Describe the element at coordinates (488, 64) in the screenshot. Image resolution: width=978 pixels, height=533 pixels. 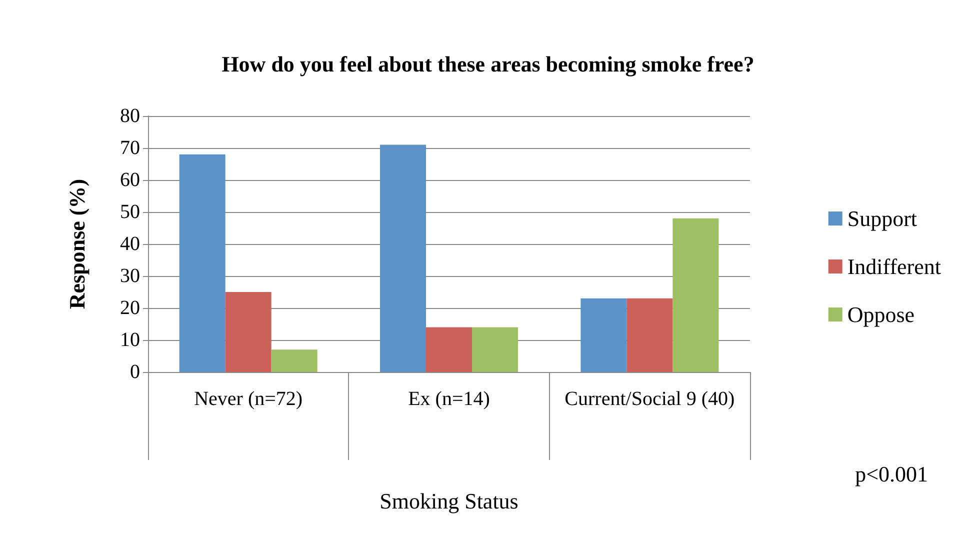
I see `chart-title: How do you feel about these areas becoming smoke free?` at that location.